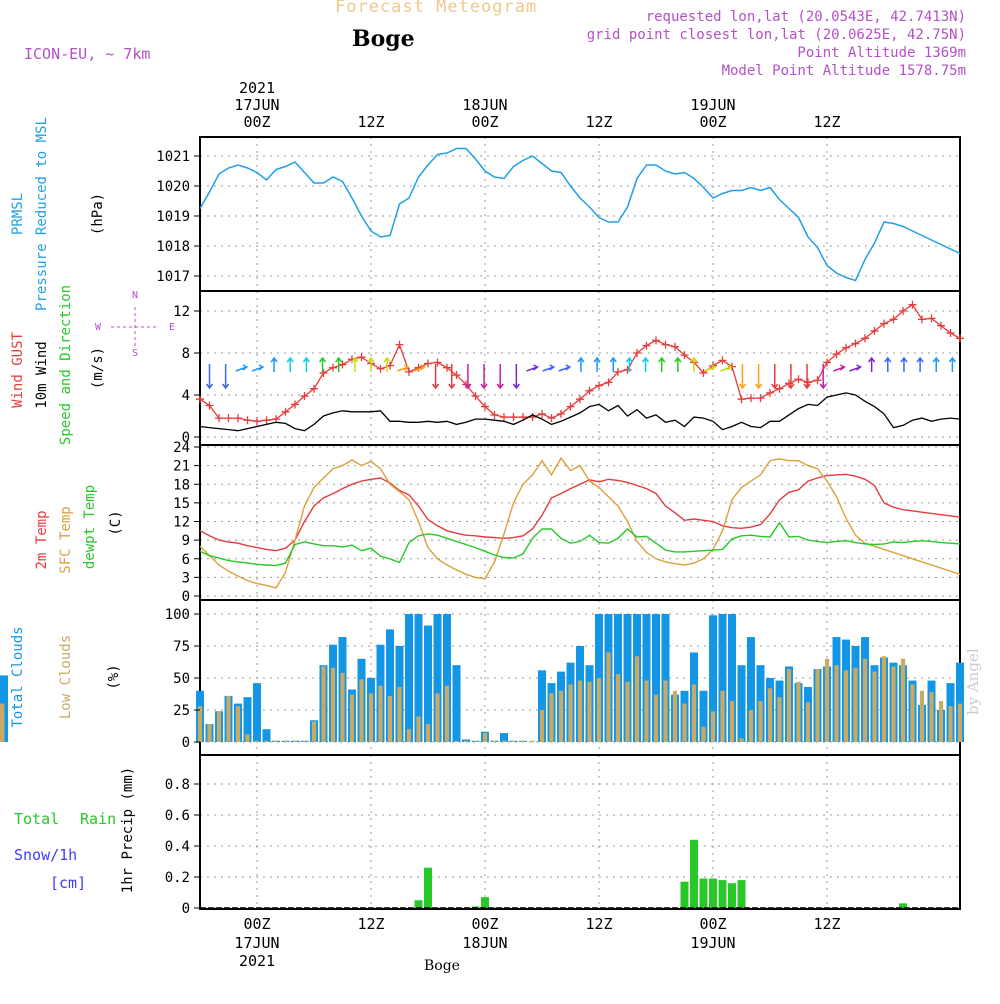  What do you see at coordinates (598, 122) in the screenshot?
I see `top-time-label-3: 12Z` at bounding box center [598, 122].